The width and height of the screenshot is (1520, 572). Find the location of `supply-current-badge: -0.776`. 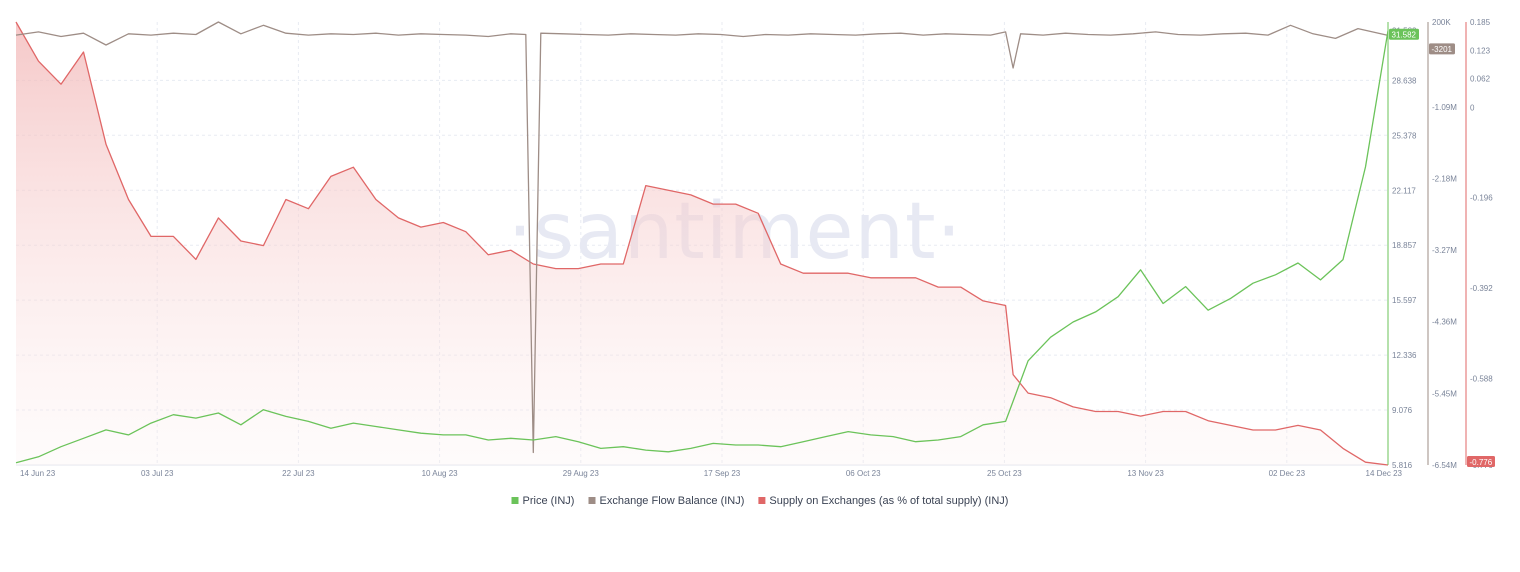

supply-current-badge: -0.776 is located at coordinates (1481, 461).